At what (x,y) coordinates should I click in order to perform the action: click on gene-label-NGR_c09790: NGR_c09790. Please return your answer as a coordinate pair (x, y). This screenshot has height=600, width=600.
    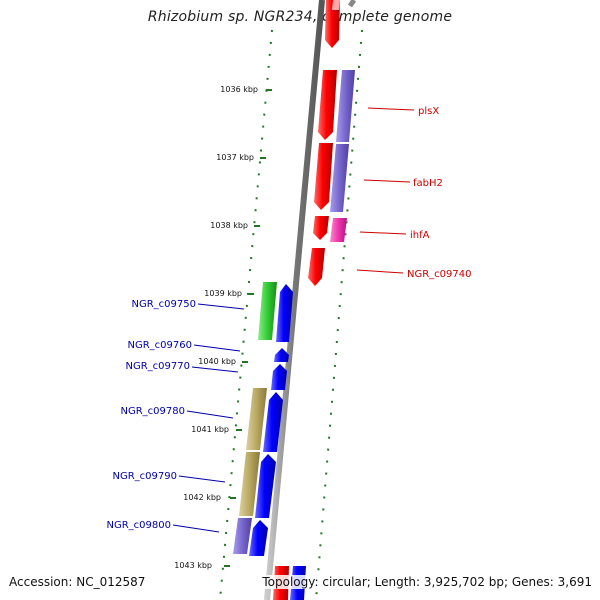
    Looking at the image, I should click on (145, 476).